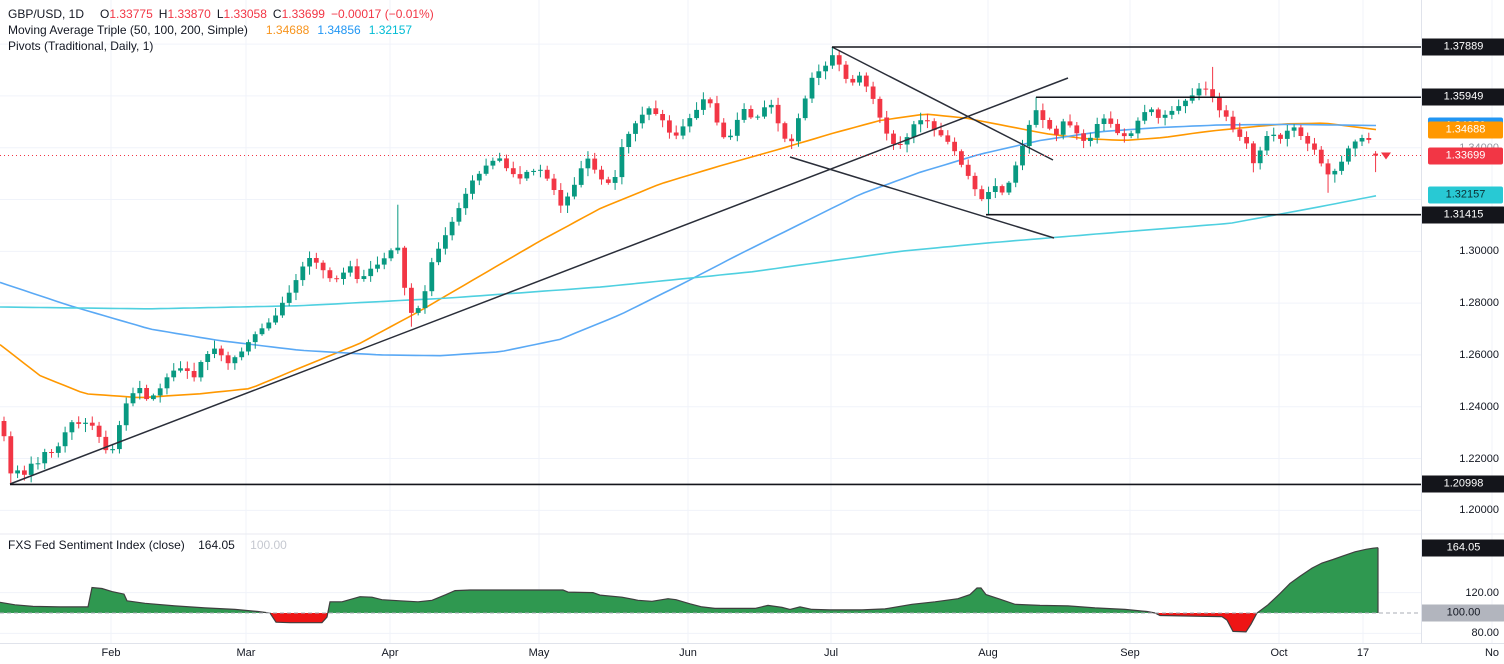 The height and width of the screenshot is (664, 1504). What do you see at coordinates (1479, 458) in the screenshot?
I see `price-axis-label: 1.22000` at bounding box center [1479, 458].